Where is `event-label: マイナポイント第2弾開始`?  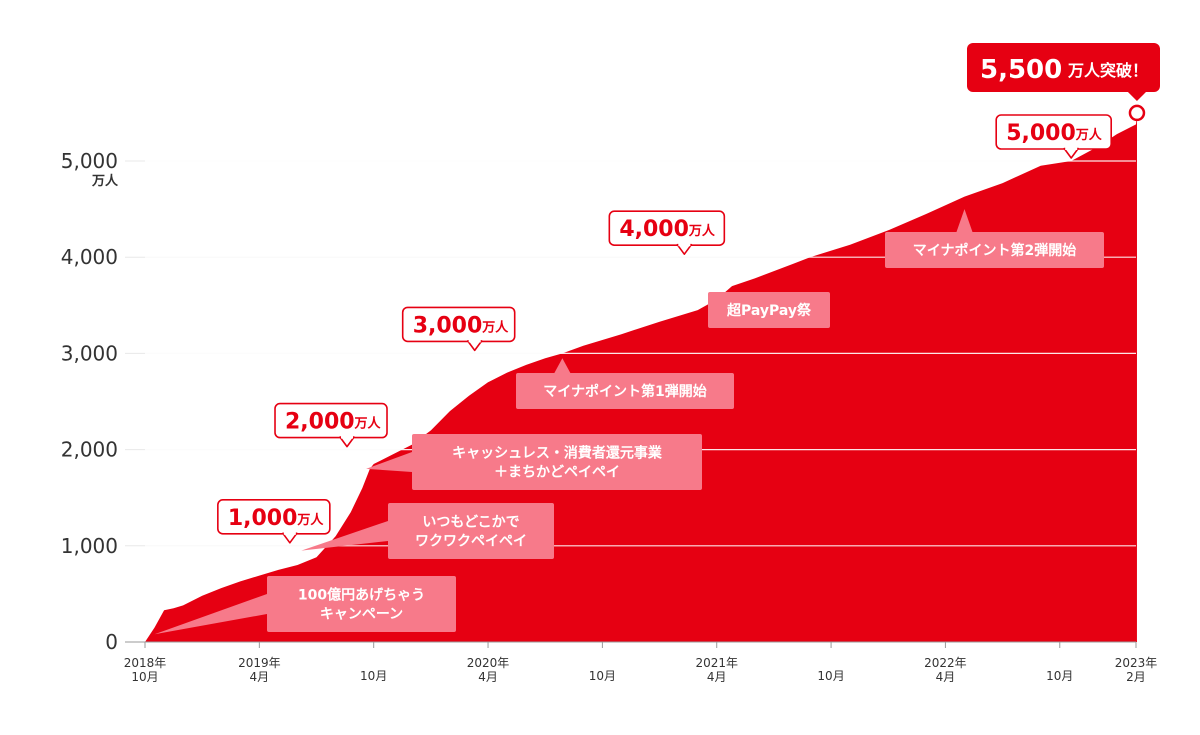
event-label: マイナポイント第2弾開始 is located at coordinates (994, 250).